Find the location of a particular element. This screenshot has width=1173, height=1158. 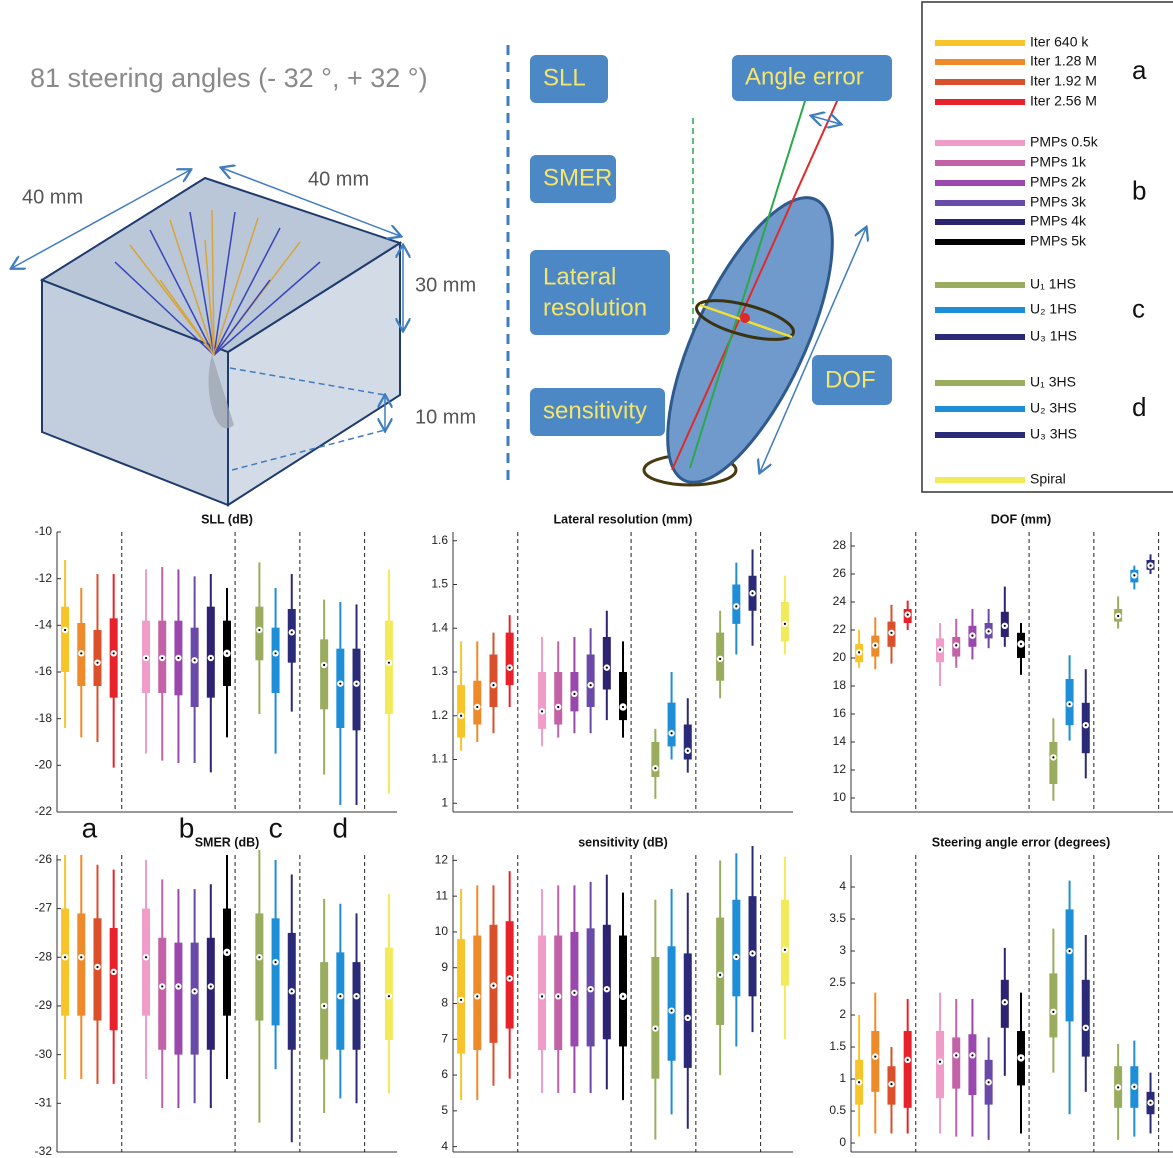

legend-group-label: d is located at coordinates (1139, 407).